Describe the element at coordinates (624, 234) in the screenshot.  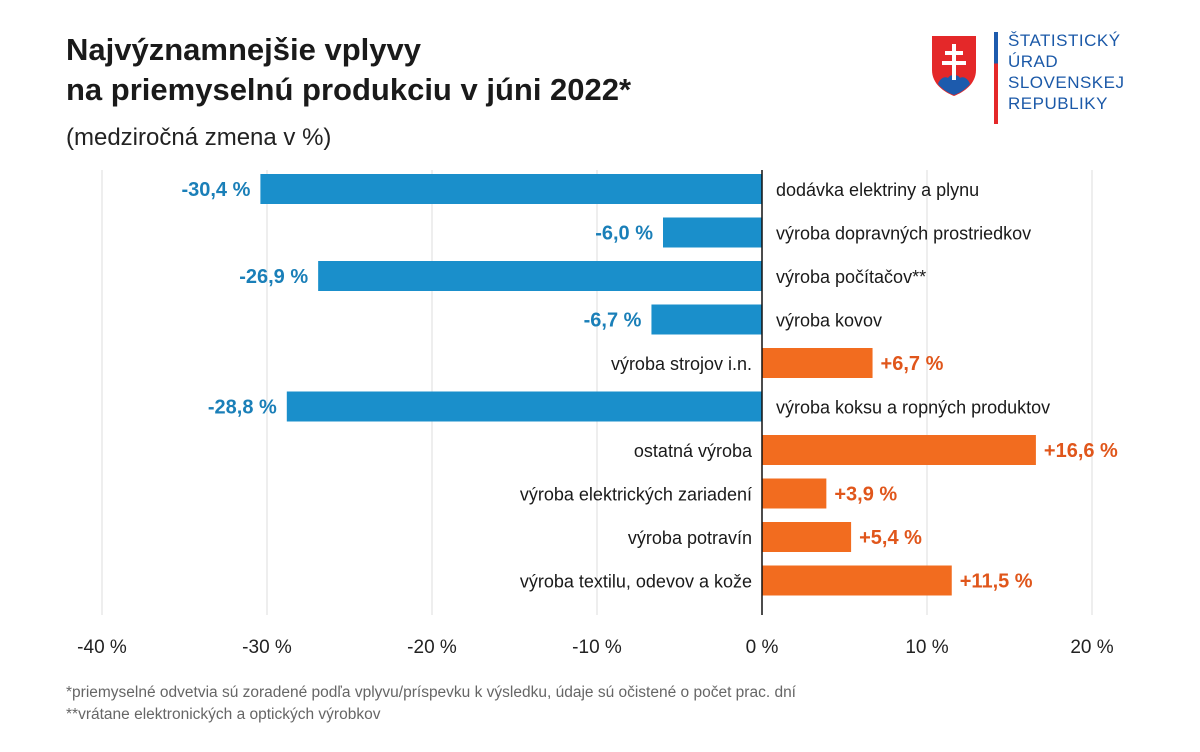
I see `value-label: -6,0 %` at that location.